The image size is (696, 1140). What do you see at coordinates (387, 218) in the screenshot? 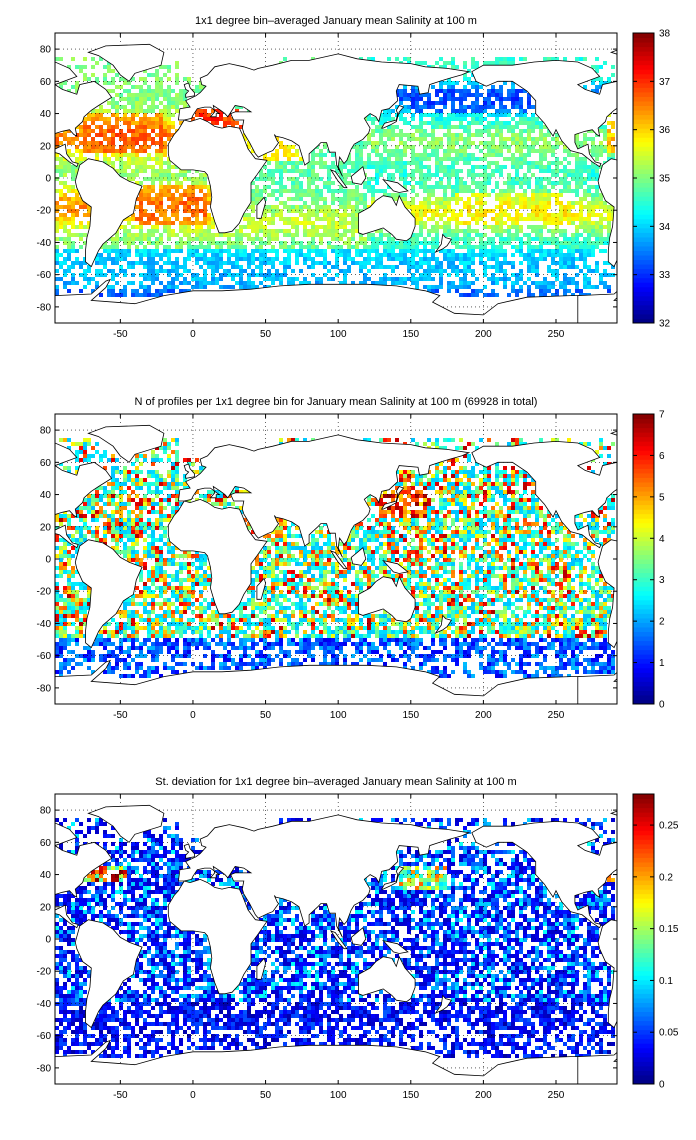
I see `landmass-australia` at bounding box center [387, 218].